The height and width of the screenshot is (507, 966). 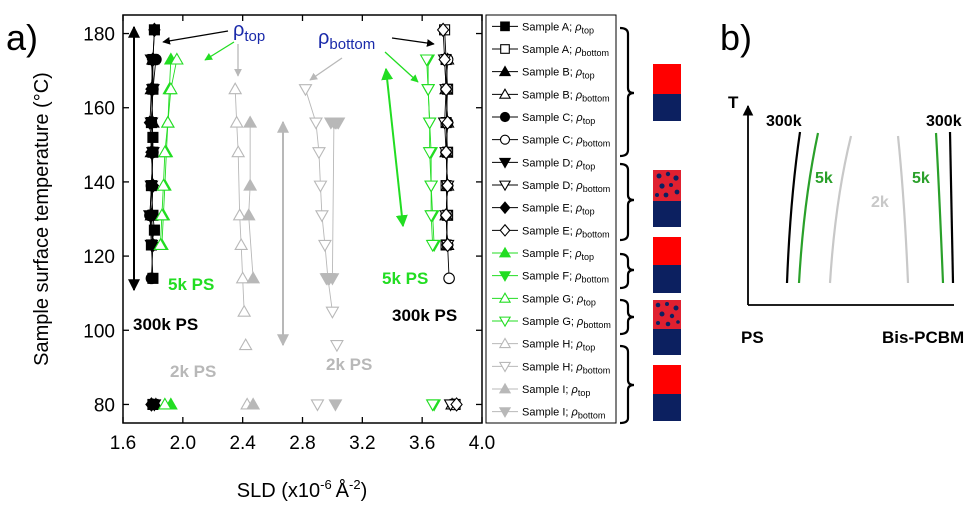 I want to click on legend-label: Sample G; ρtop, so click(x=559, y=300).